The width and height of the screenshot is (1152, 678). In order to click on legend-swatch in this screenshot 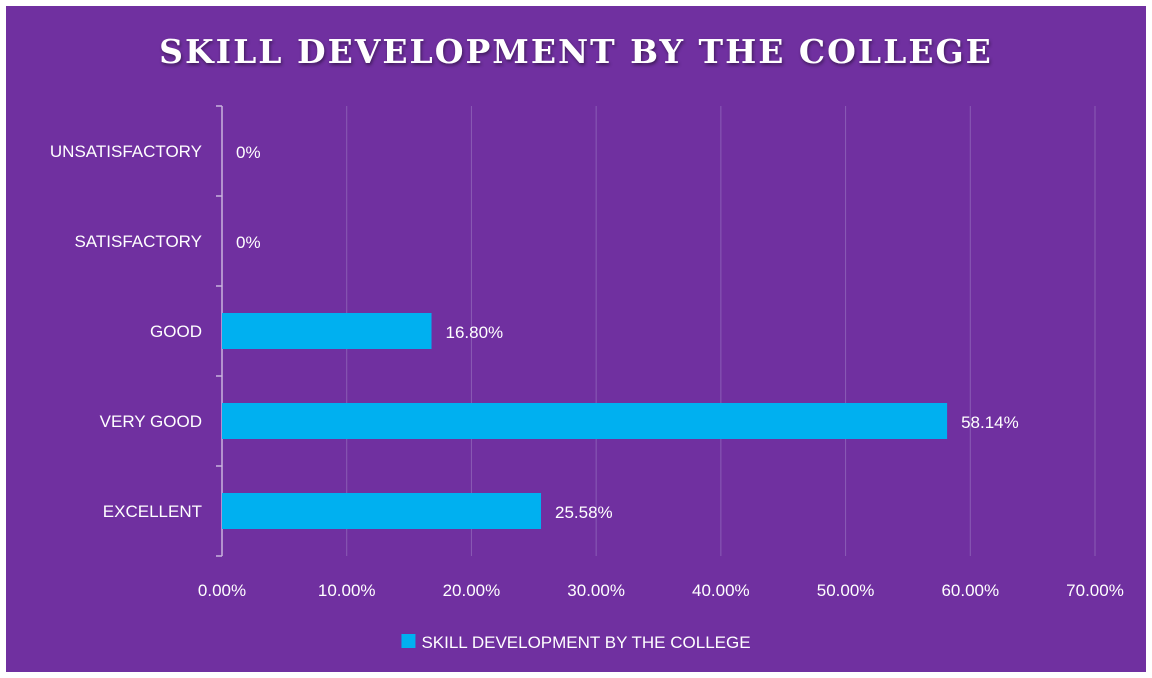, I will do `click(408, 641)`.